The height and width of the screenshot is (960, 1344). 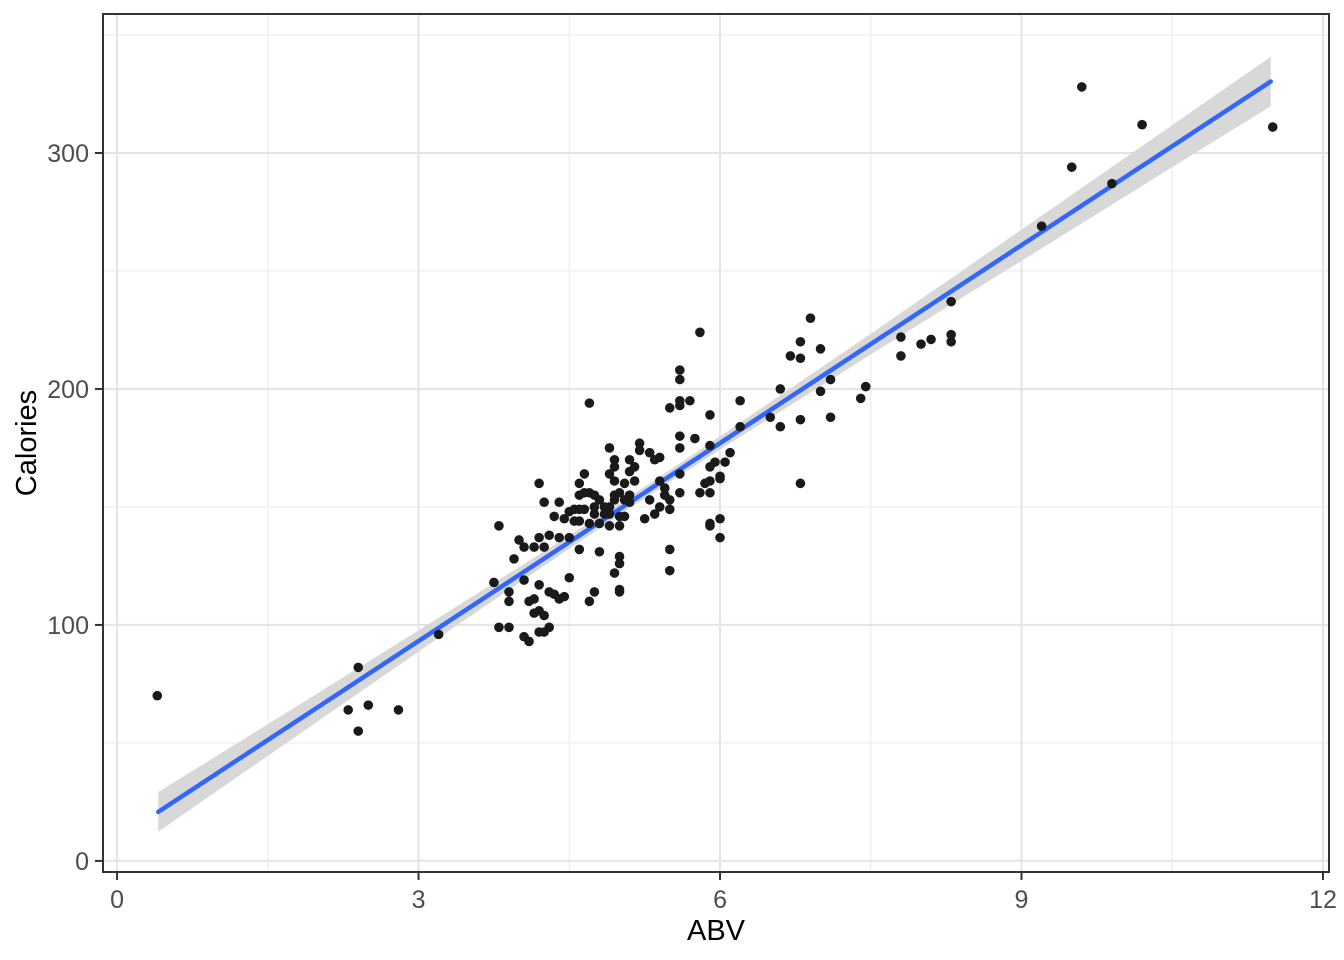 What do you see at coordinates (419, 900) in the screenshot?
I see `x-tick-label: 3` at bounding box center [419, 900].